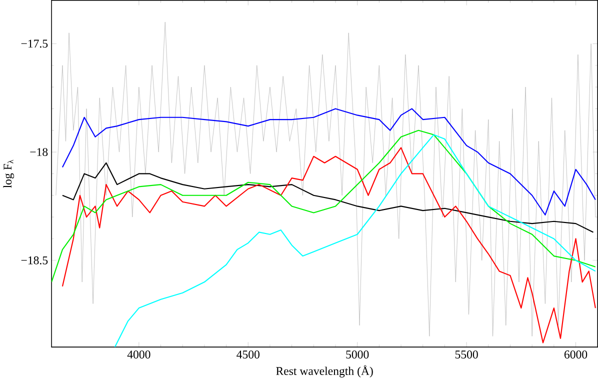  I want to click on y-tick-label: −17.5, so click(34, 44).